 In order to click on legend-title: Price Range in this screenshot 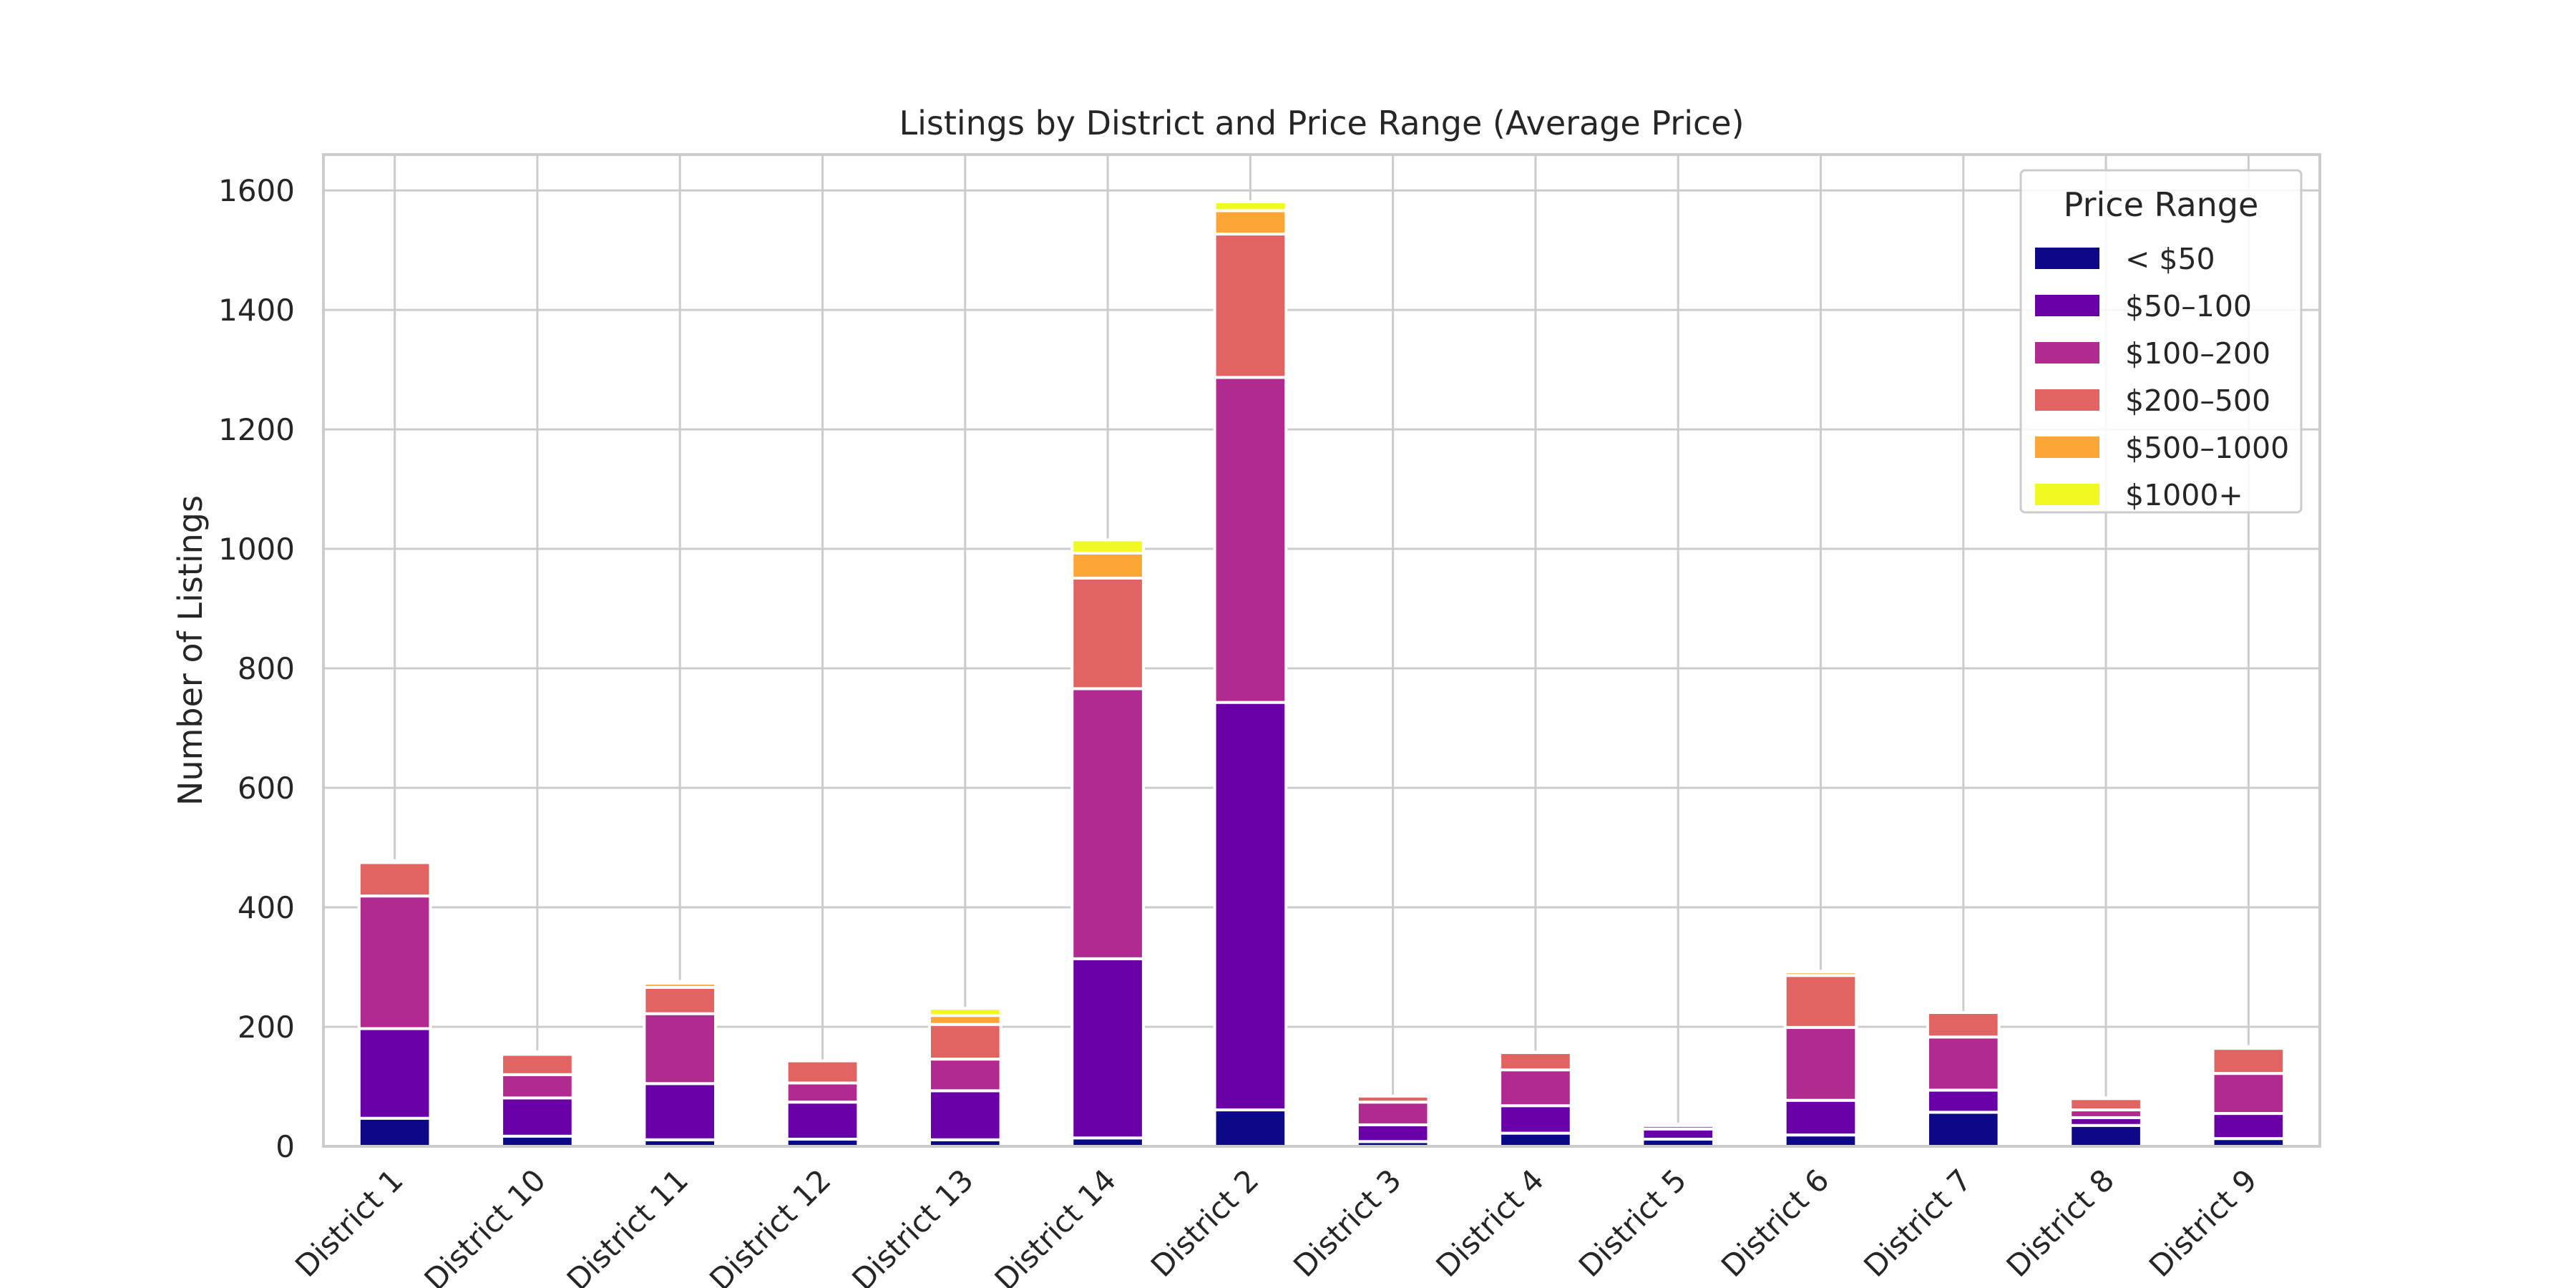, I will do `click(2161, 204)`.